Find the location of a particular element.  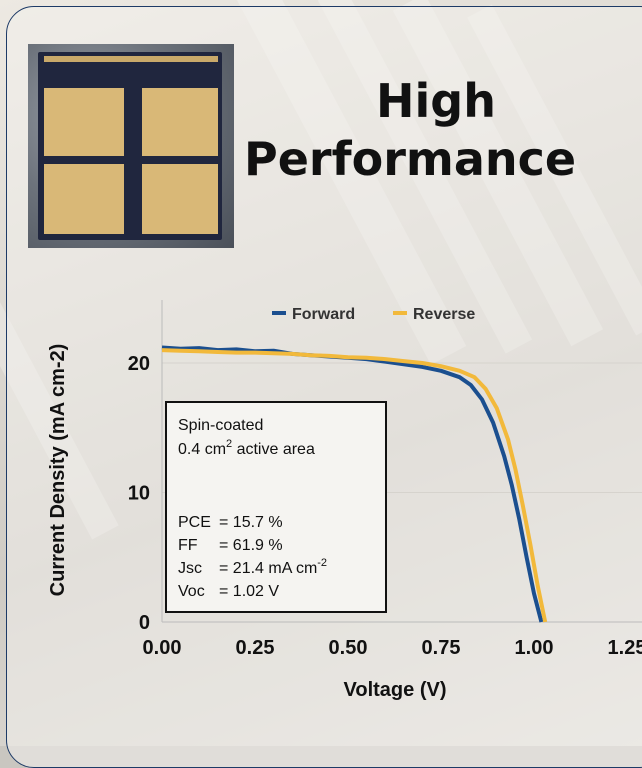

device-contact-strip is located at coordinates (131, 59).